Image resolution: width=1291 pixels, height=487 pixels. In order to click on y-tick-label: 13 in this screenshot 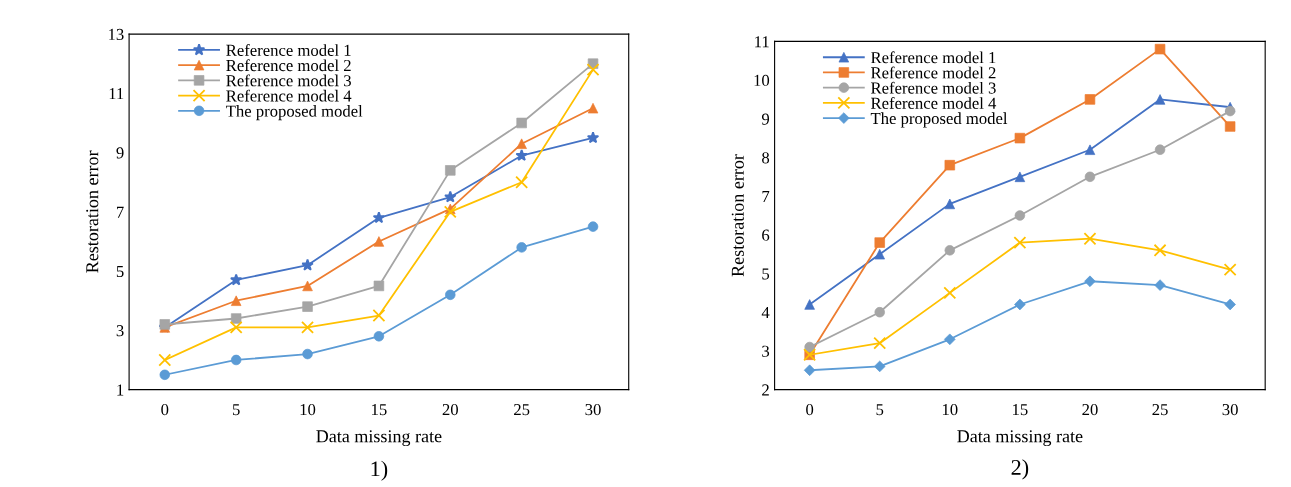, I will do `click(116, 34)`.